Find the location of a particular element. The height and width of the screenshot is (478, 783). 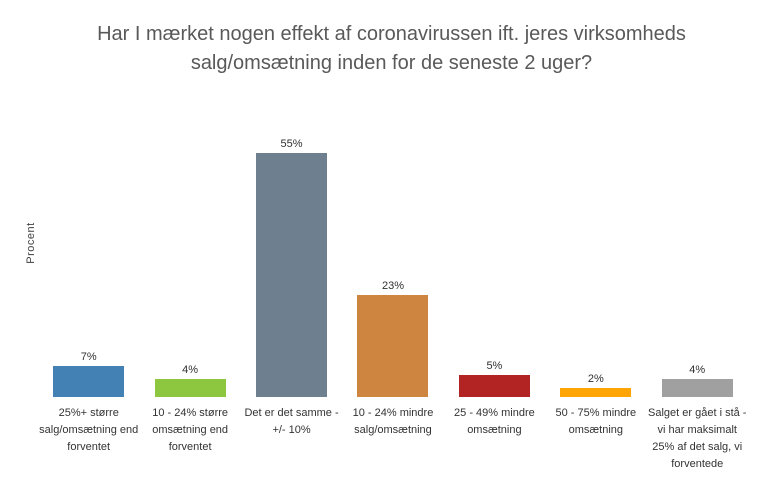

bar-value-label: 23% is located at coordinates (392, 286).